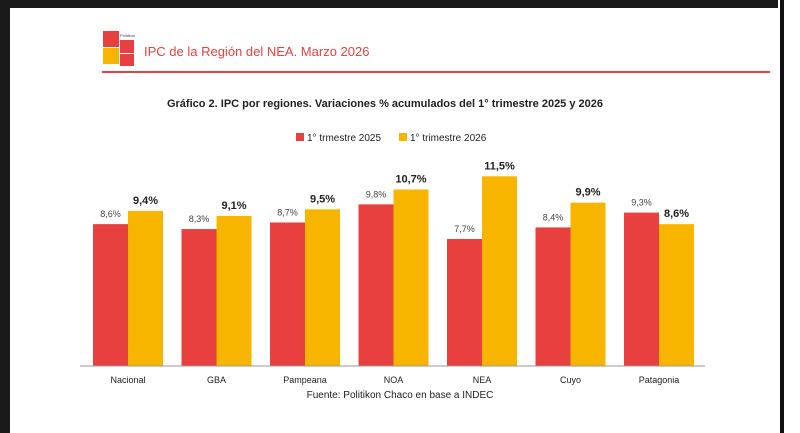 The height and width of the screenshot is (433, 800). I want to click on category-label: NOA, so click(394, 380).